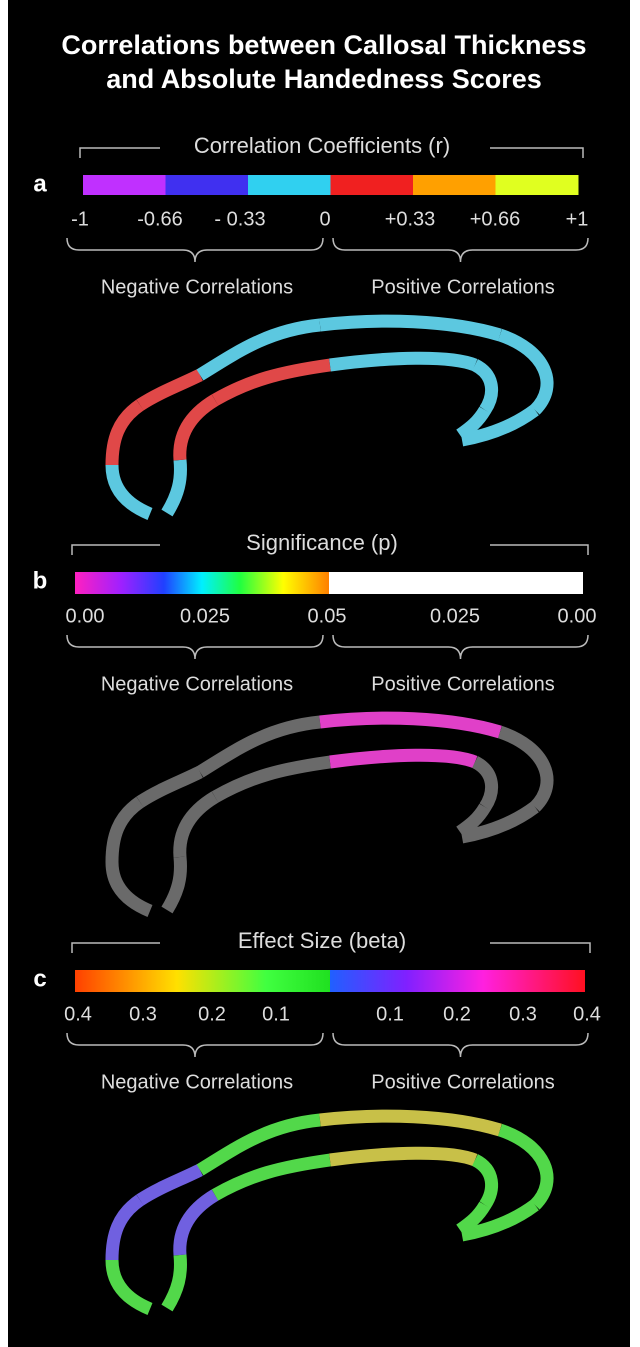  I want to click on title: and Absolute Handedness Scores, so click(324, 79).